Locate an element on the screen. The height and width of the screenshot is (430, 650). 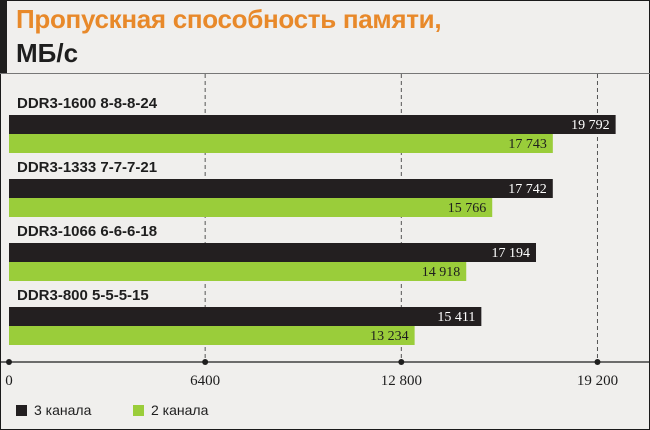
bar-s1-c0 is located at coordinates (281, 143).